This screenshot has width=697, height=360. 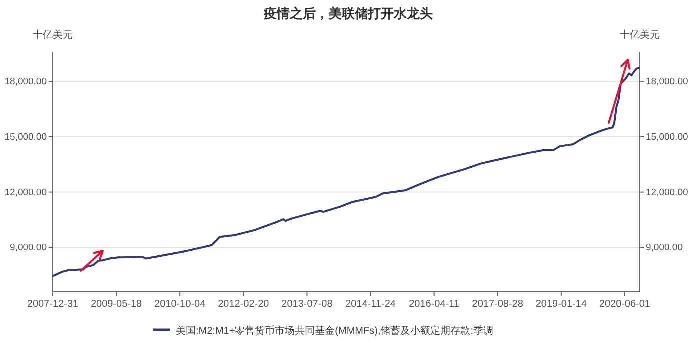 I want to click on legend-label: 美国:M2:M1+零售货币市场共同基金(MMMFs),储蓄及小额定期存款:季调, so click(x=335, y=331).